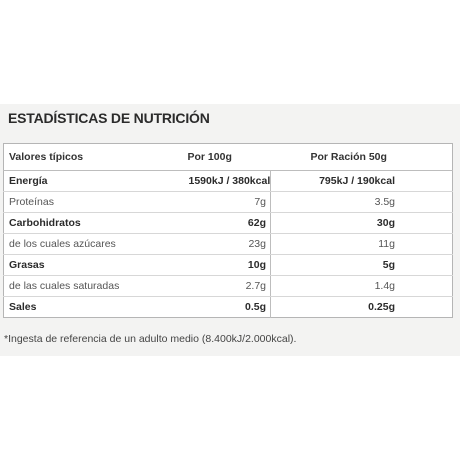 This screenshot has height=460, width=460. Describe the element at coordinates (93, 265) in the screenshot. I see `nutrient-label: Grasas` at that location.